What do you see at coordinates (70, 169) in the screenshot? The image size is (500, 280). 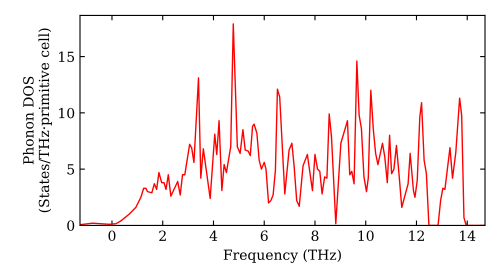 I see `y-tick-label: 5` at bounding box center [70, 169].